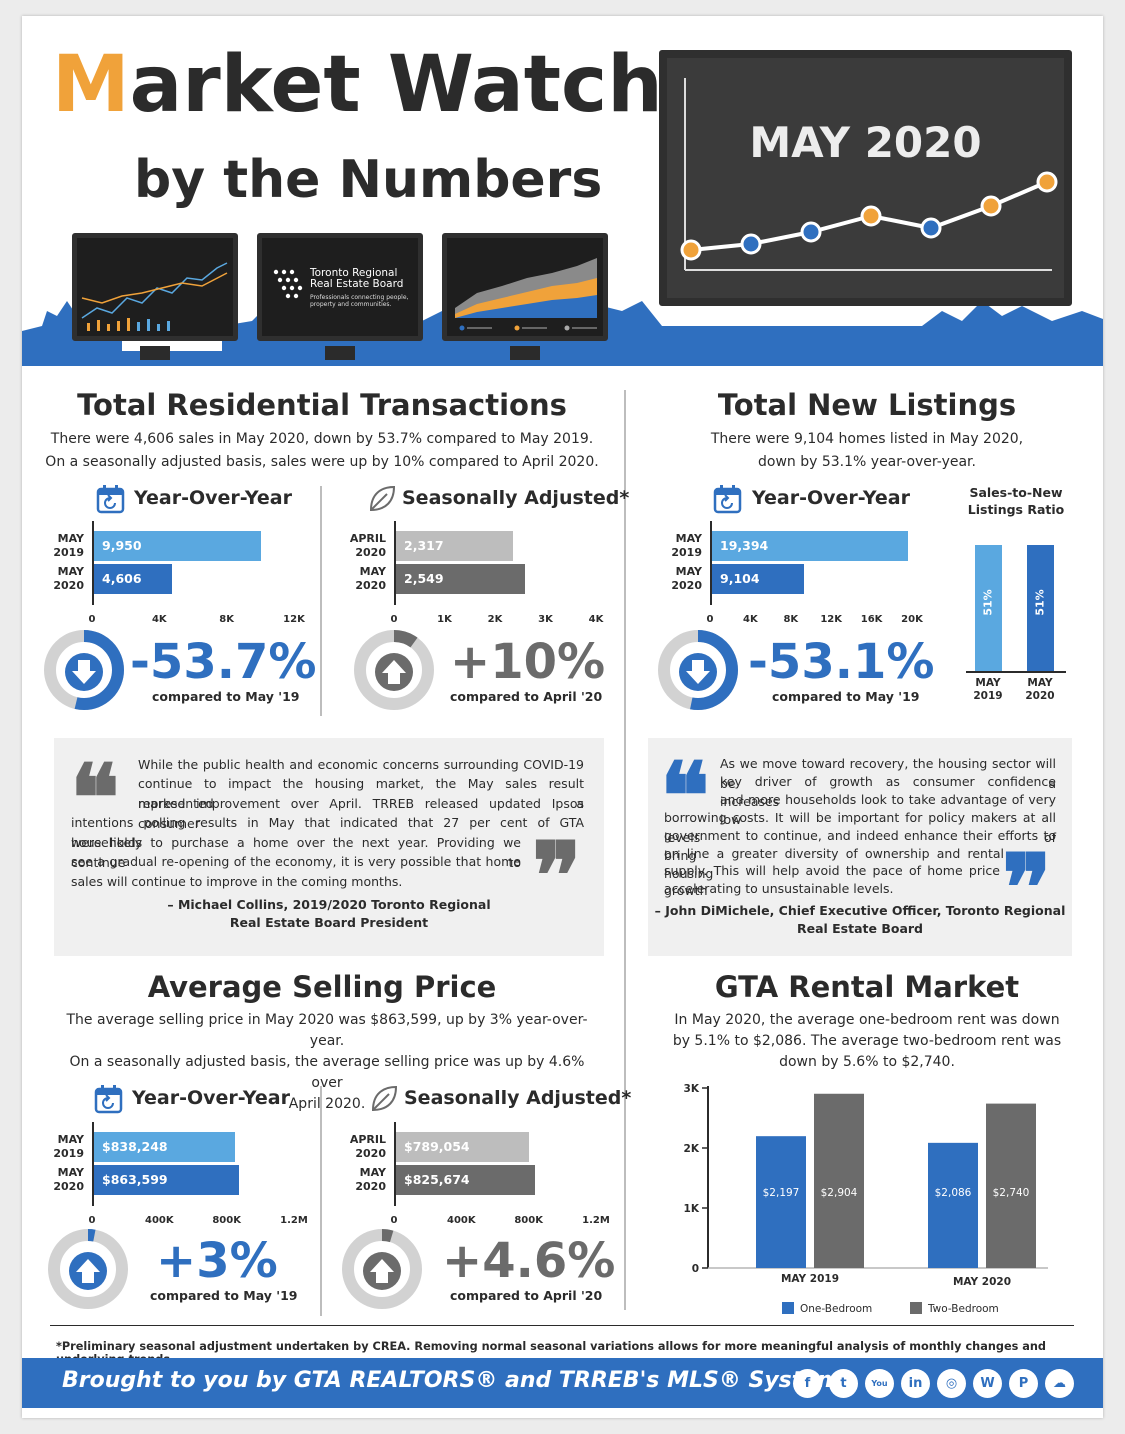  What do you see at coordinates (807, 1383) in the screenshot?
I see `facebook-icon: f` at bounding box center [807, 1383].